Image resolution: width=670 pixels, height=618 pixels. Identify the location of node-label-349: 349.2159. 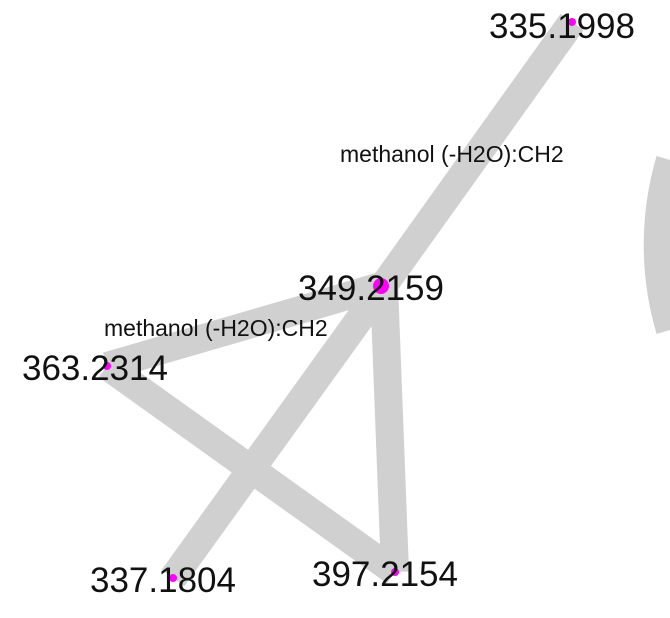
(371, 288).